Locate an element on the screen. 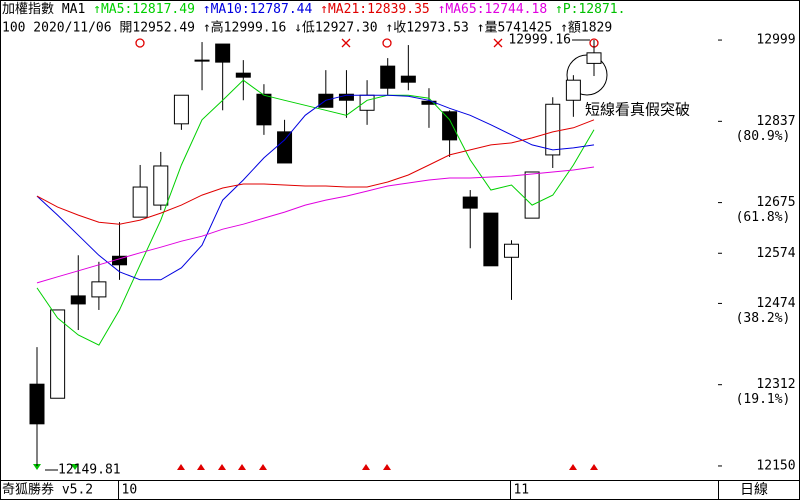 The image size is (800, 500). header-item: MA5 is located at coordinates (112, 9).